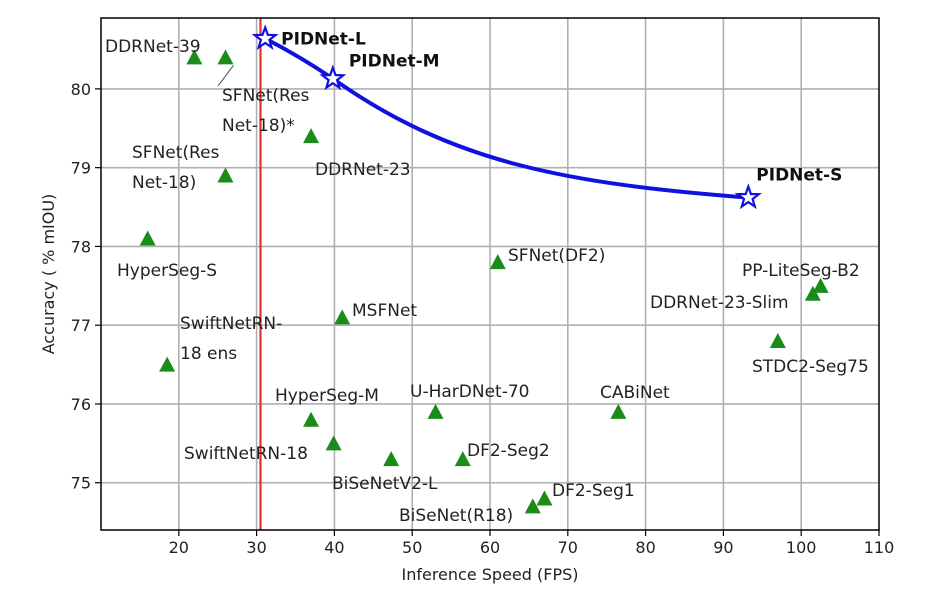 The height and width of the screenshot is (593, 939). What do you see at coordinates (81, 483) in the screenshot?
I see `y-tick-label: 75` at bounding box center [81, 483].